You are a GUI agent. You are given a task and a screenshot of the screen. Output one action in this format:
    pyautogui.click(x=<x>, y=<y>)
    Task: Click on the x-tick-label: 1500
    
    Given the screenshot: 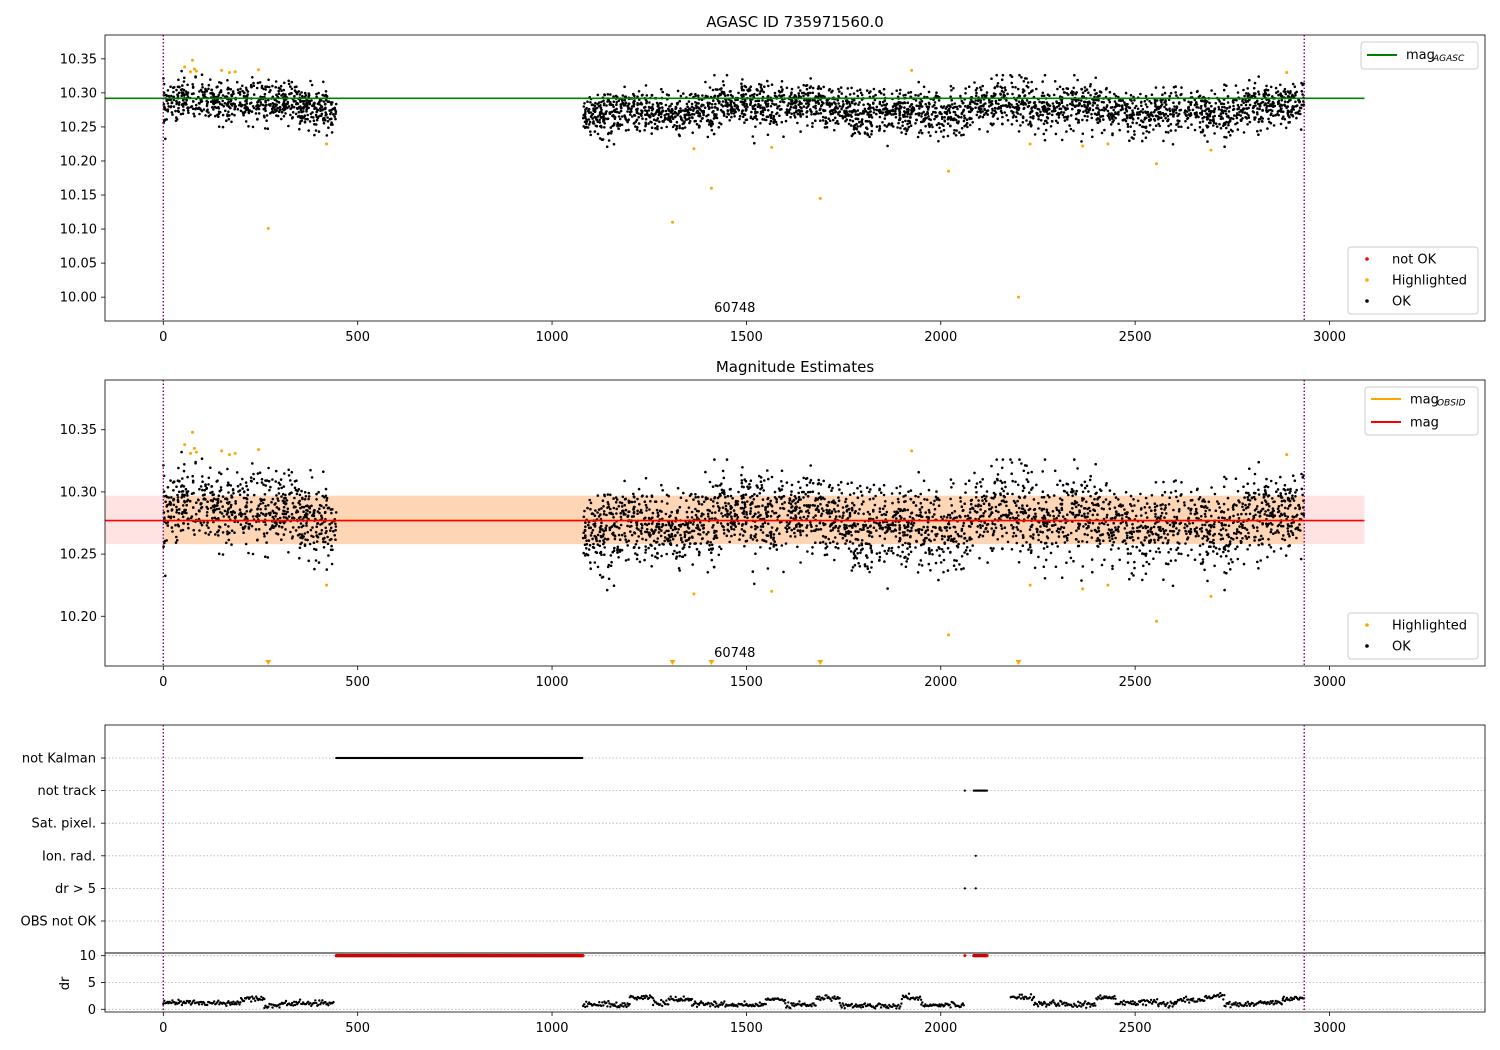 What is the action you would take?
    pyautogui.click(x=746, y=337)
    